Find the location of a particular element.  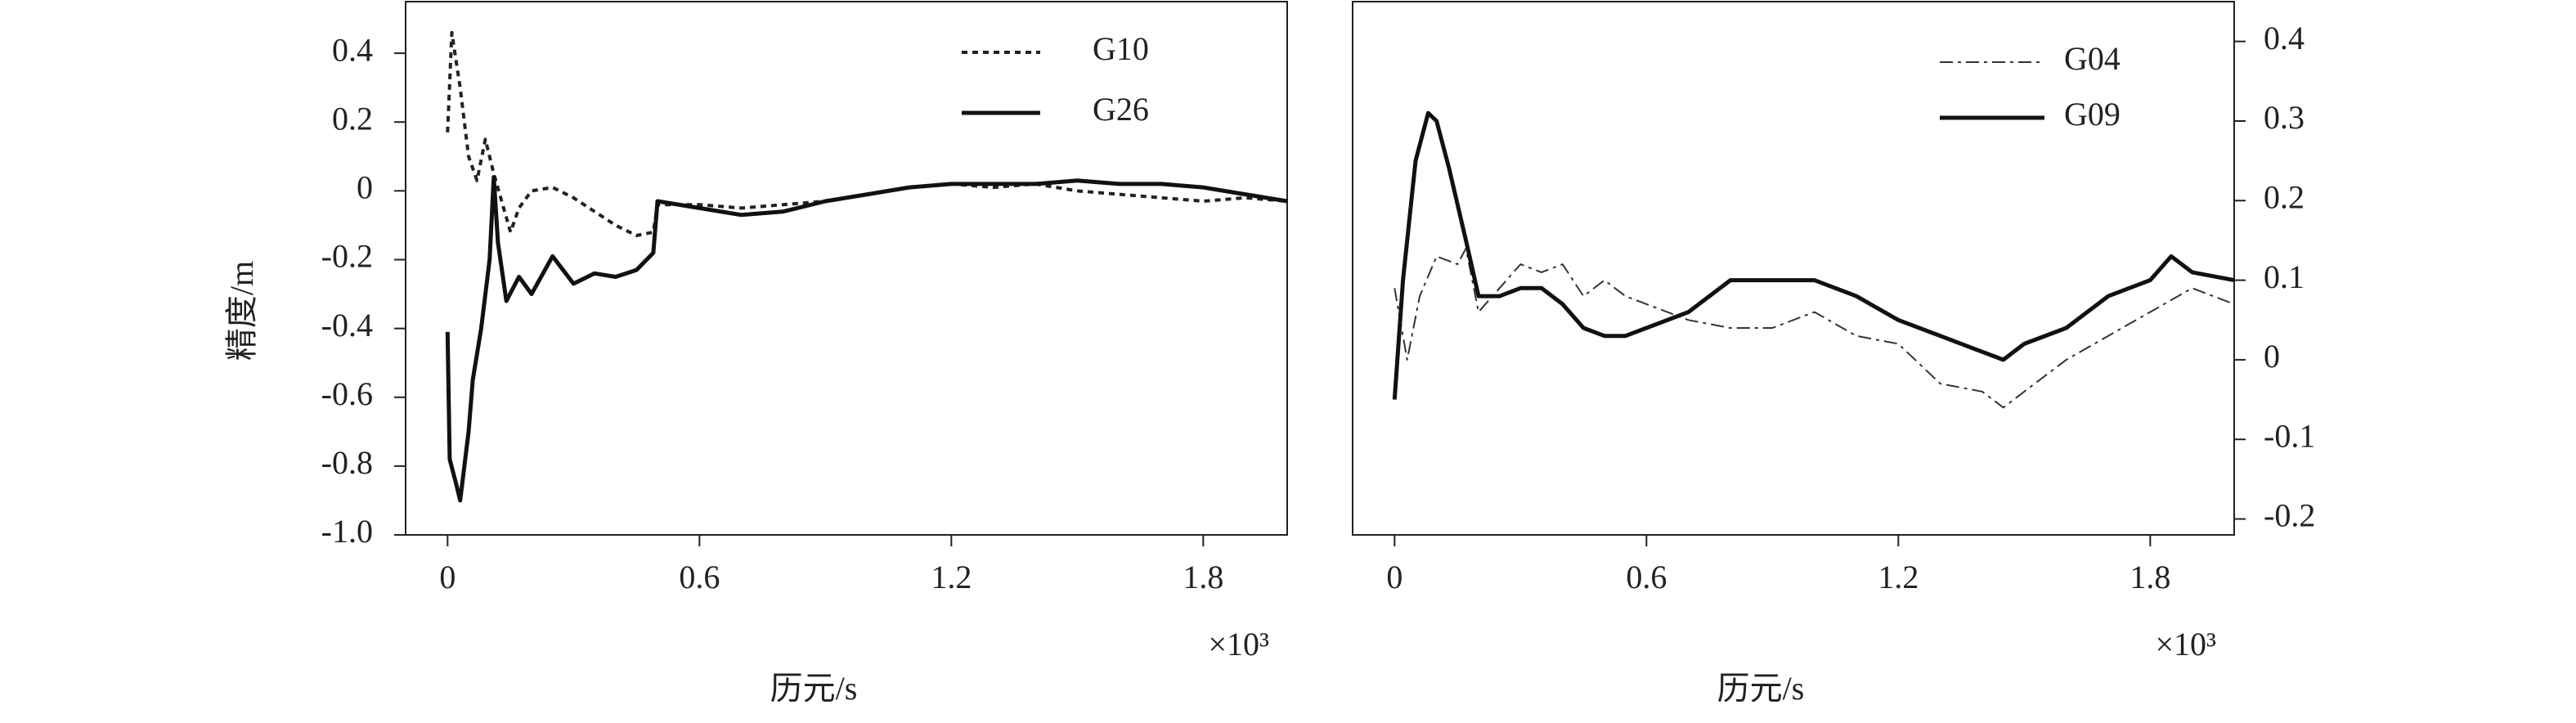

y-tick-label: -1.0 is located at coordinates (347, 531).